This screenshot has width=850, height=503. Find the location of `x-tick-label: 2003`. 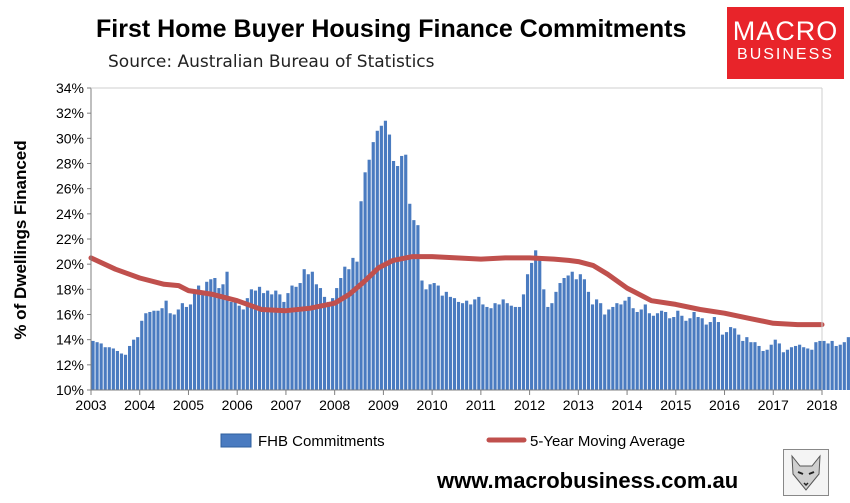

x-tick-label: 2003 is located at coordinates (90, 405).